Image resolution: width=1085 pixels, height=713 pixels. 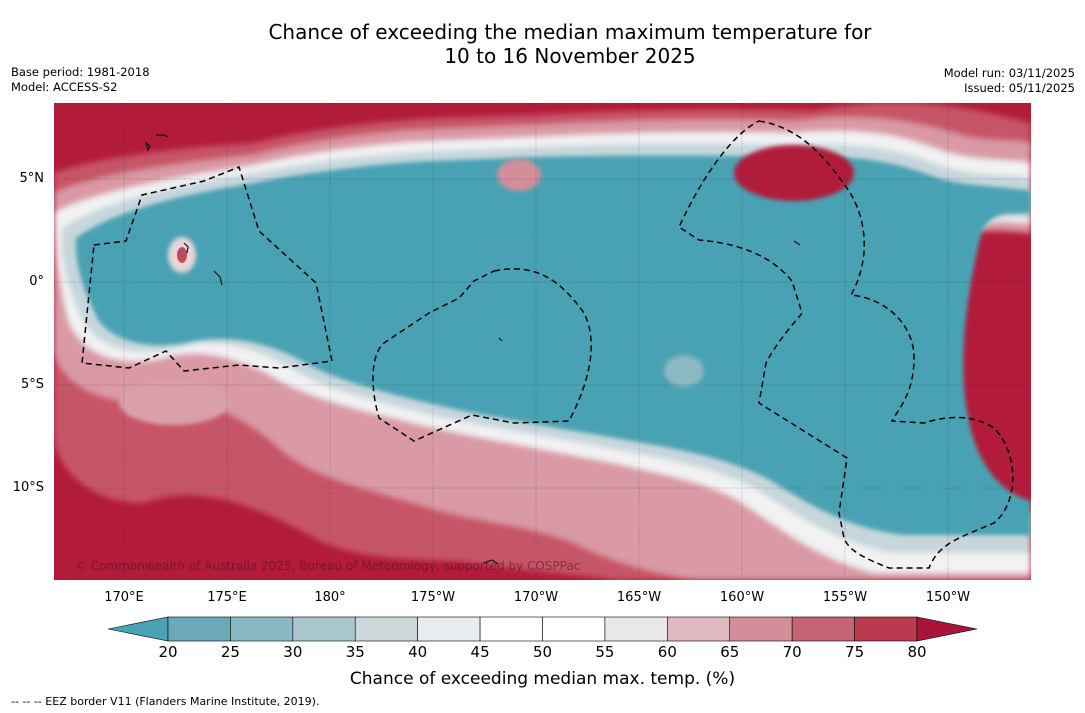 I want to click on colorbar-tick-35: 35, so click(x=355, y=652).